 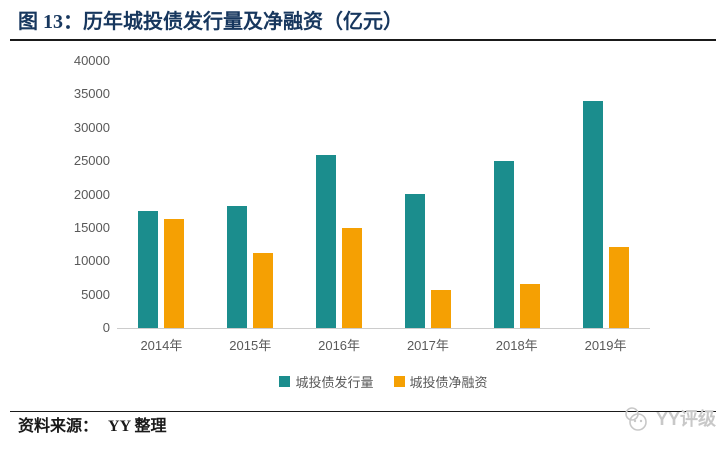 I want to click on bar-城投债净融资-2019年, so click(x=618, y=287).